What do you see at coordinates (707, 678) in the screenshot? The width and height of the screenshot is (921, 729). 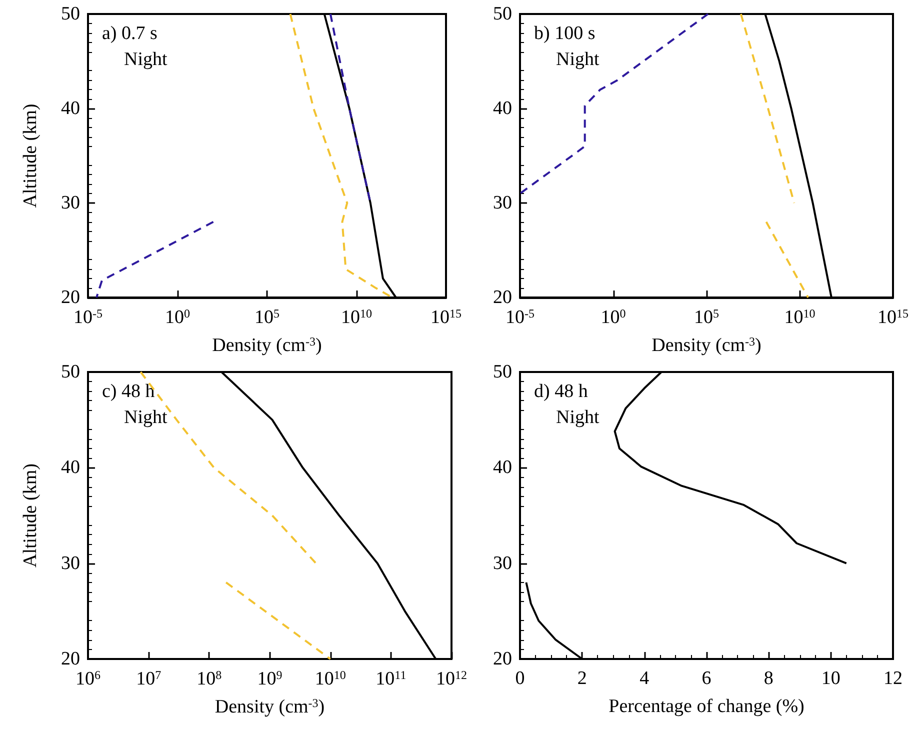 I see `x-tick-label: 6` at bounding box center [707, 678].